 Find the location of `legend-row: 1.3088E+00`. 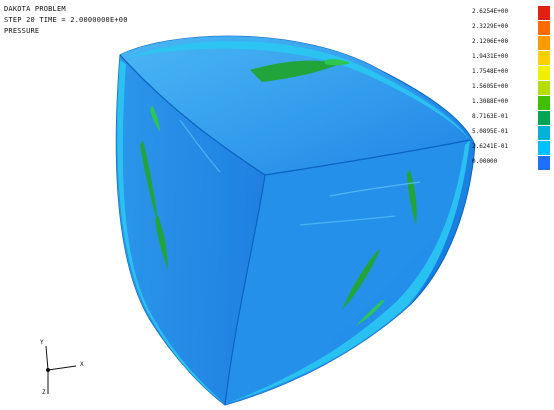

legend-row: 1.3088E+00 is located at coordinates (511, 103).